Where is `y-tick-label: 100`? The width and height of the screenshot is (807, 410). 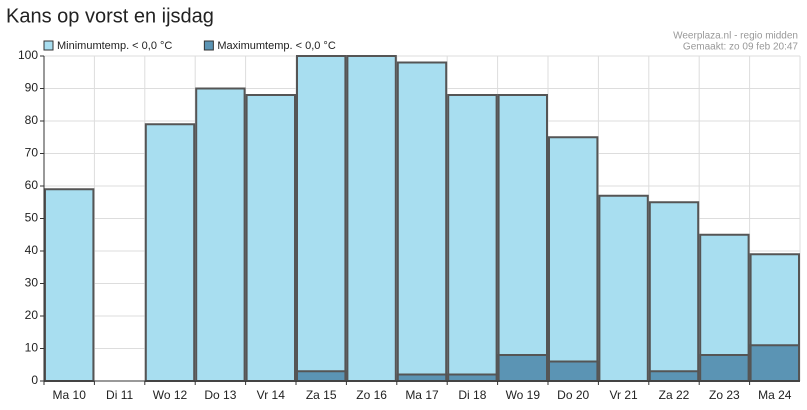 y-tick-label: 100 is located at coordinates (28, 55).